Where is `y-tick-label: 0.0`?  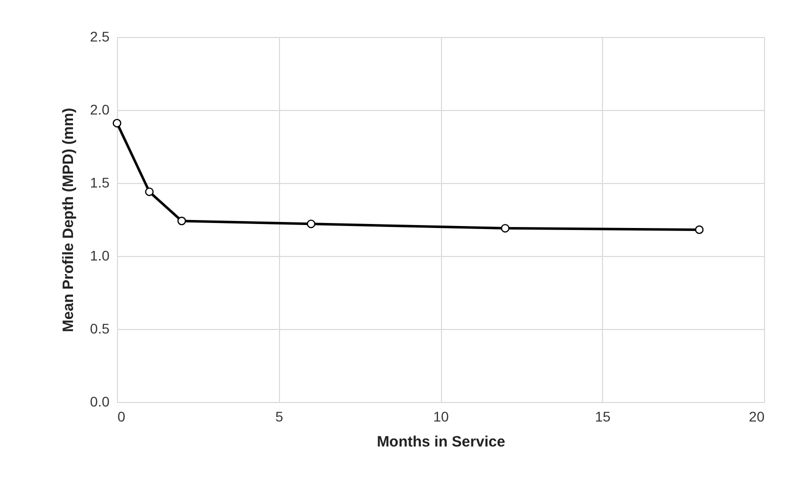
y-tick-label: 0.0 is located at coordinates (100, 402).